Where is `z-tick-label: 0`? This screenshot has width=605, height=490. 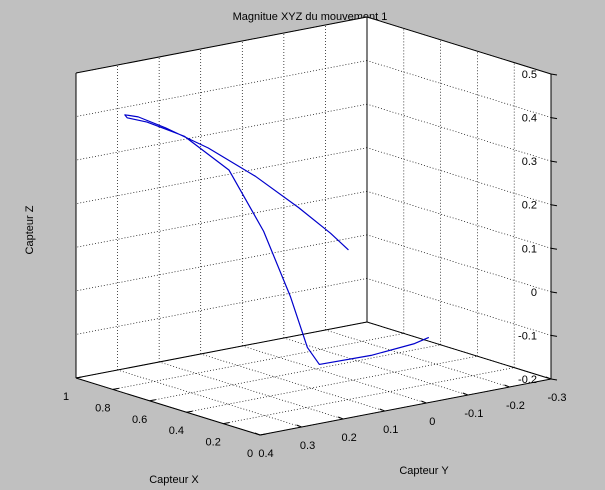
z-tick-label: 0 is located at coordinates (534, 293).